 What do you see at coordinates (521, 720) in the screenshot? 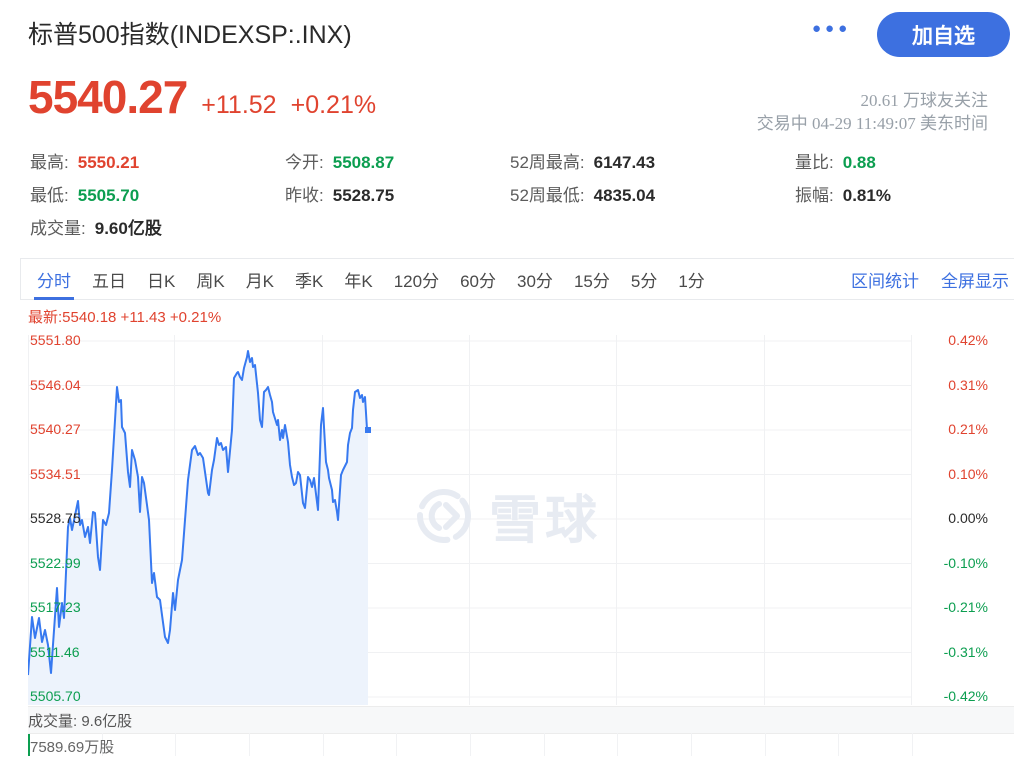
I see `volume-summary-bar: 成交量: 9.6亿股` at bounding box center [521, 720].